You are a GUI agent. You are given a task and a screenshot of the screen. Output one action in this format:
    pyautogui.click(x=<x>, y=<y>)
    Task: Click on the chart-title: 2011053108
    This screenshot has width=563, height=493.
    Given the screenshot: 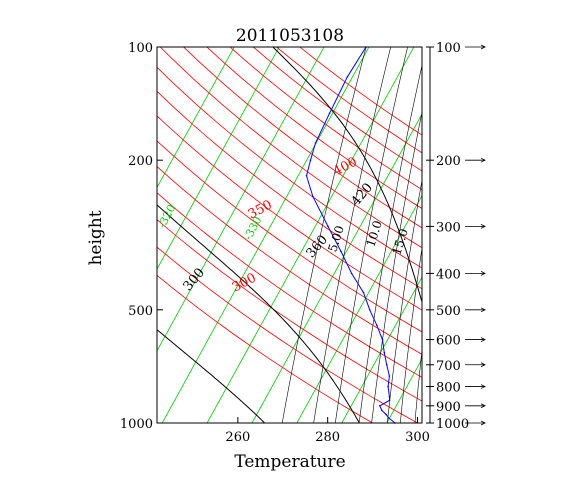 What is the action you would take?
    pyautogui.click(x=290, y=36)
    